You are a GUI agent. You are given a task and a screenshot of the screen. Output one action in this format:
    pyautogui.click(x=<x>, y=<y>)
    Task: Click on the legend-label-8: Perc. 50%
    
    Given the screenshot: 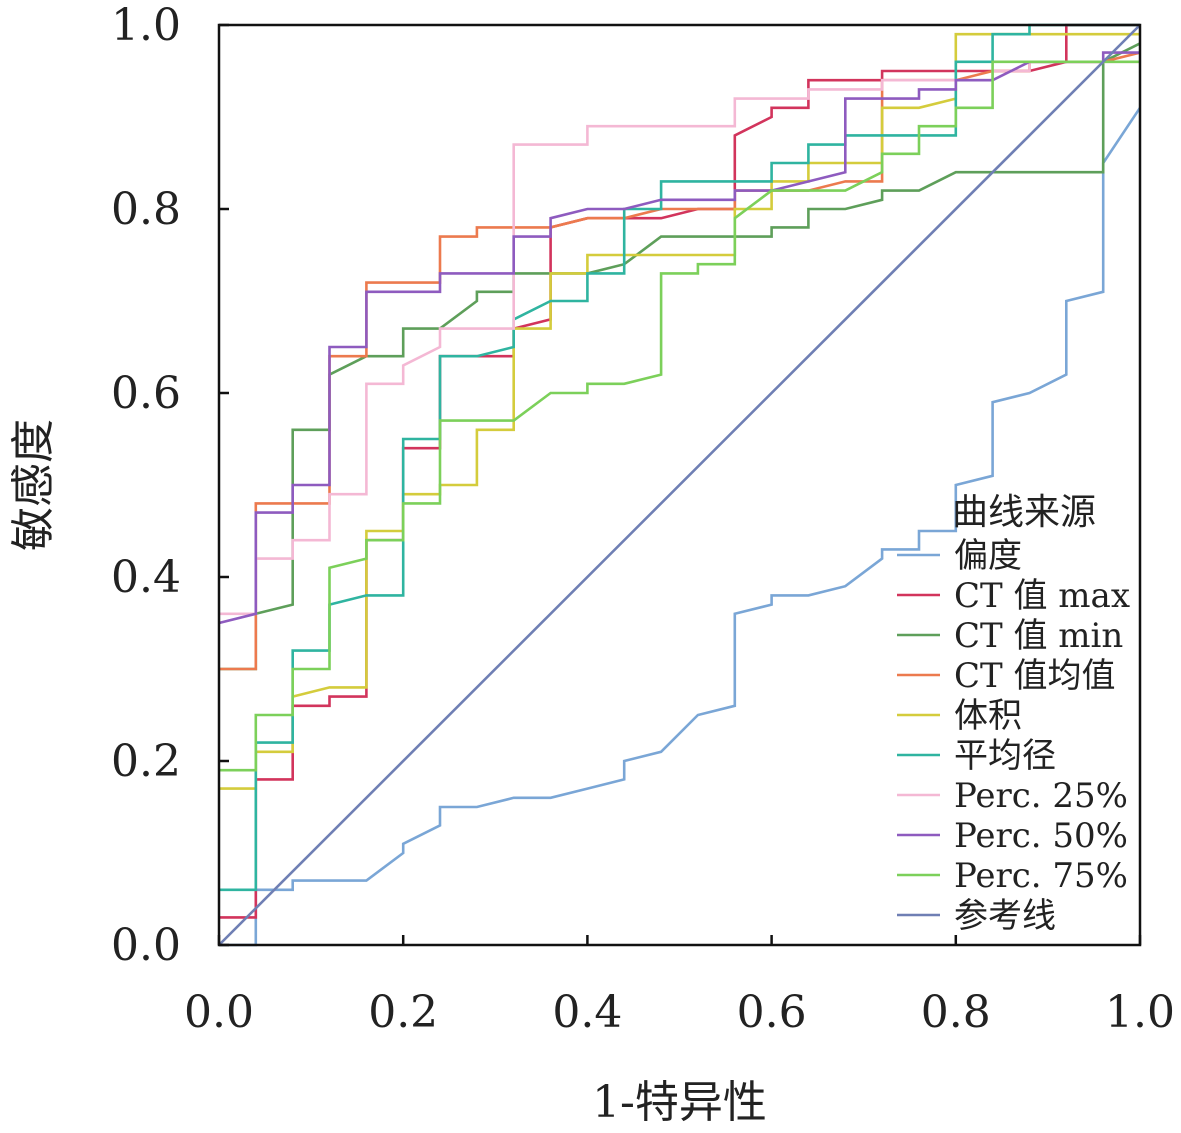 What is the action you would take?
    pyautogui.click(x=1041, y=836)
    